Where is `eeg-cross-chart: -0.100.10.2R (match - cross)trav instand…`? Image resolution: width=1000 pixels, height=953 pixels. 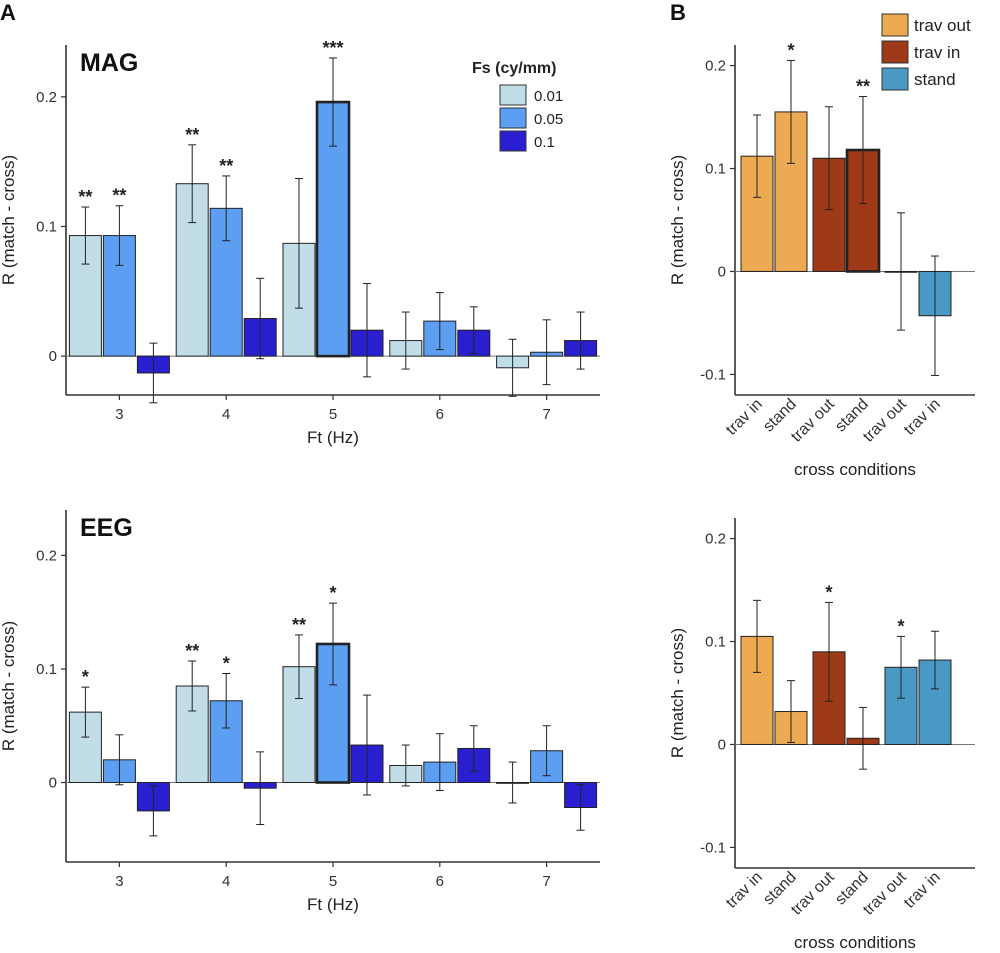 eeg-cross-chart: -0.100.10.2R (match - cross)trav instand… is located at coordinates (821, 735).